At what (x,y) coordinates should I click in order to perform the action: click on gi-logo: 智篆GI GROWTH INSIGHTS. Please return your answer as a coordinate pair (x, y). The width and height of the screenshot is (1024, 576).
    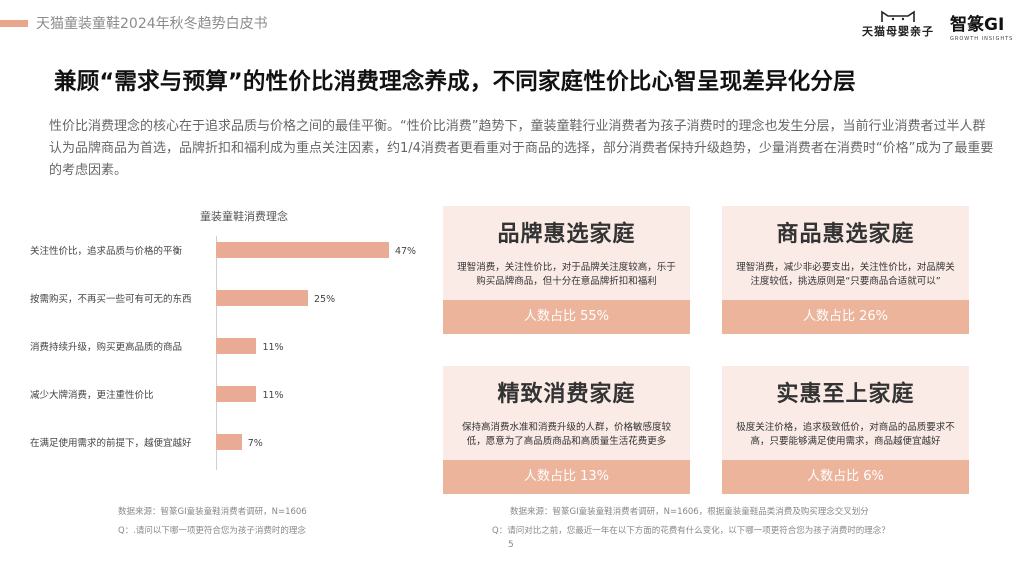
    Looking at the image, I should click on (982, 26).